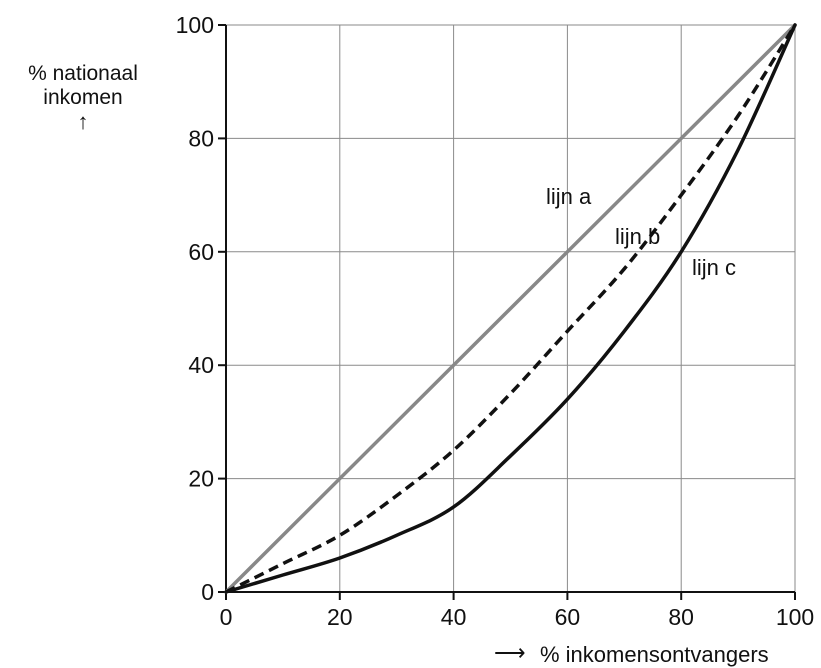 The height and width of the screenshot is (668, 821). Describe the element at coordinates (454, 617) in the screenshot. I see `x-tick-label: 40` at that location.